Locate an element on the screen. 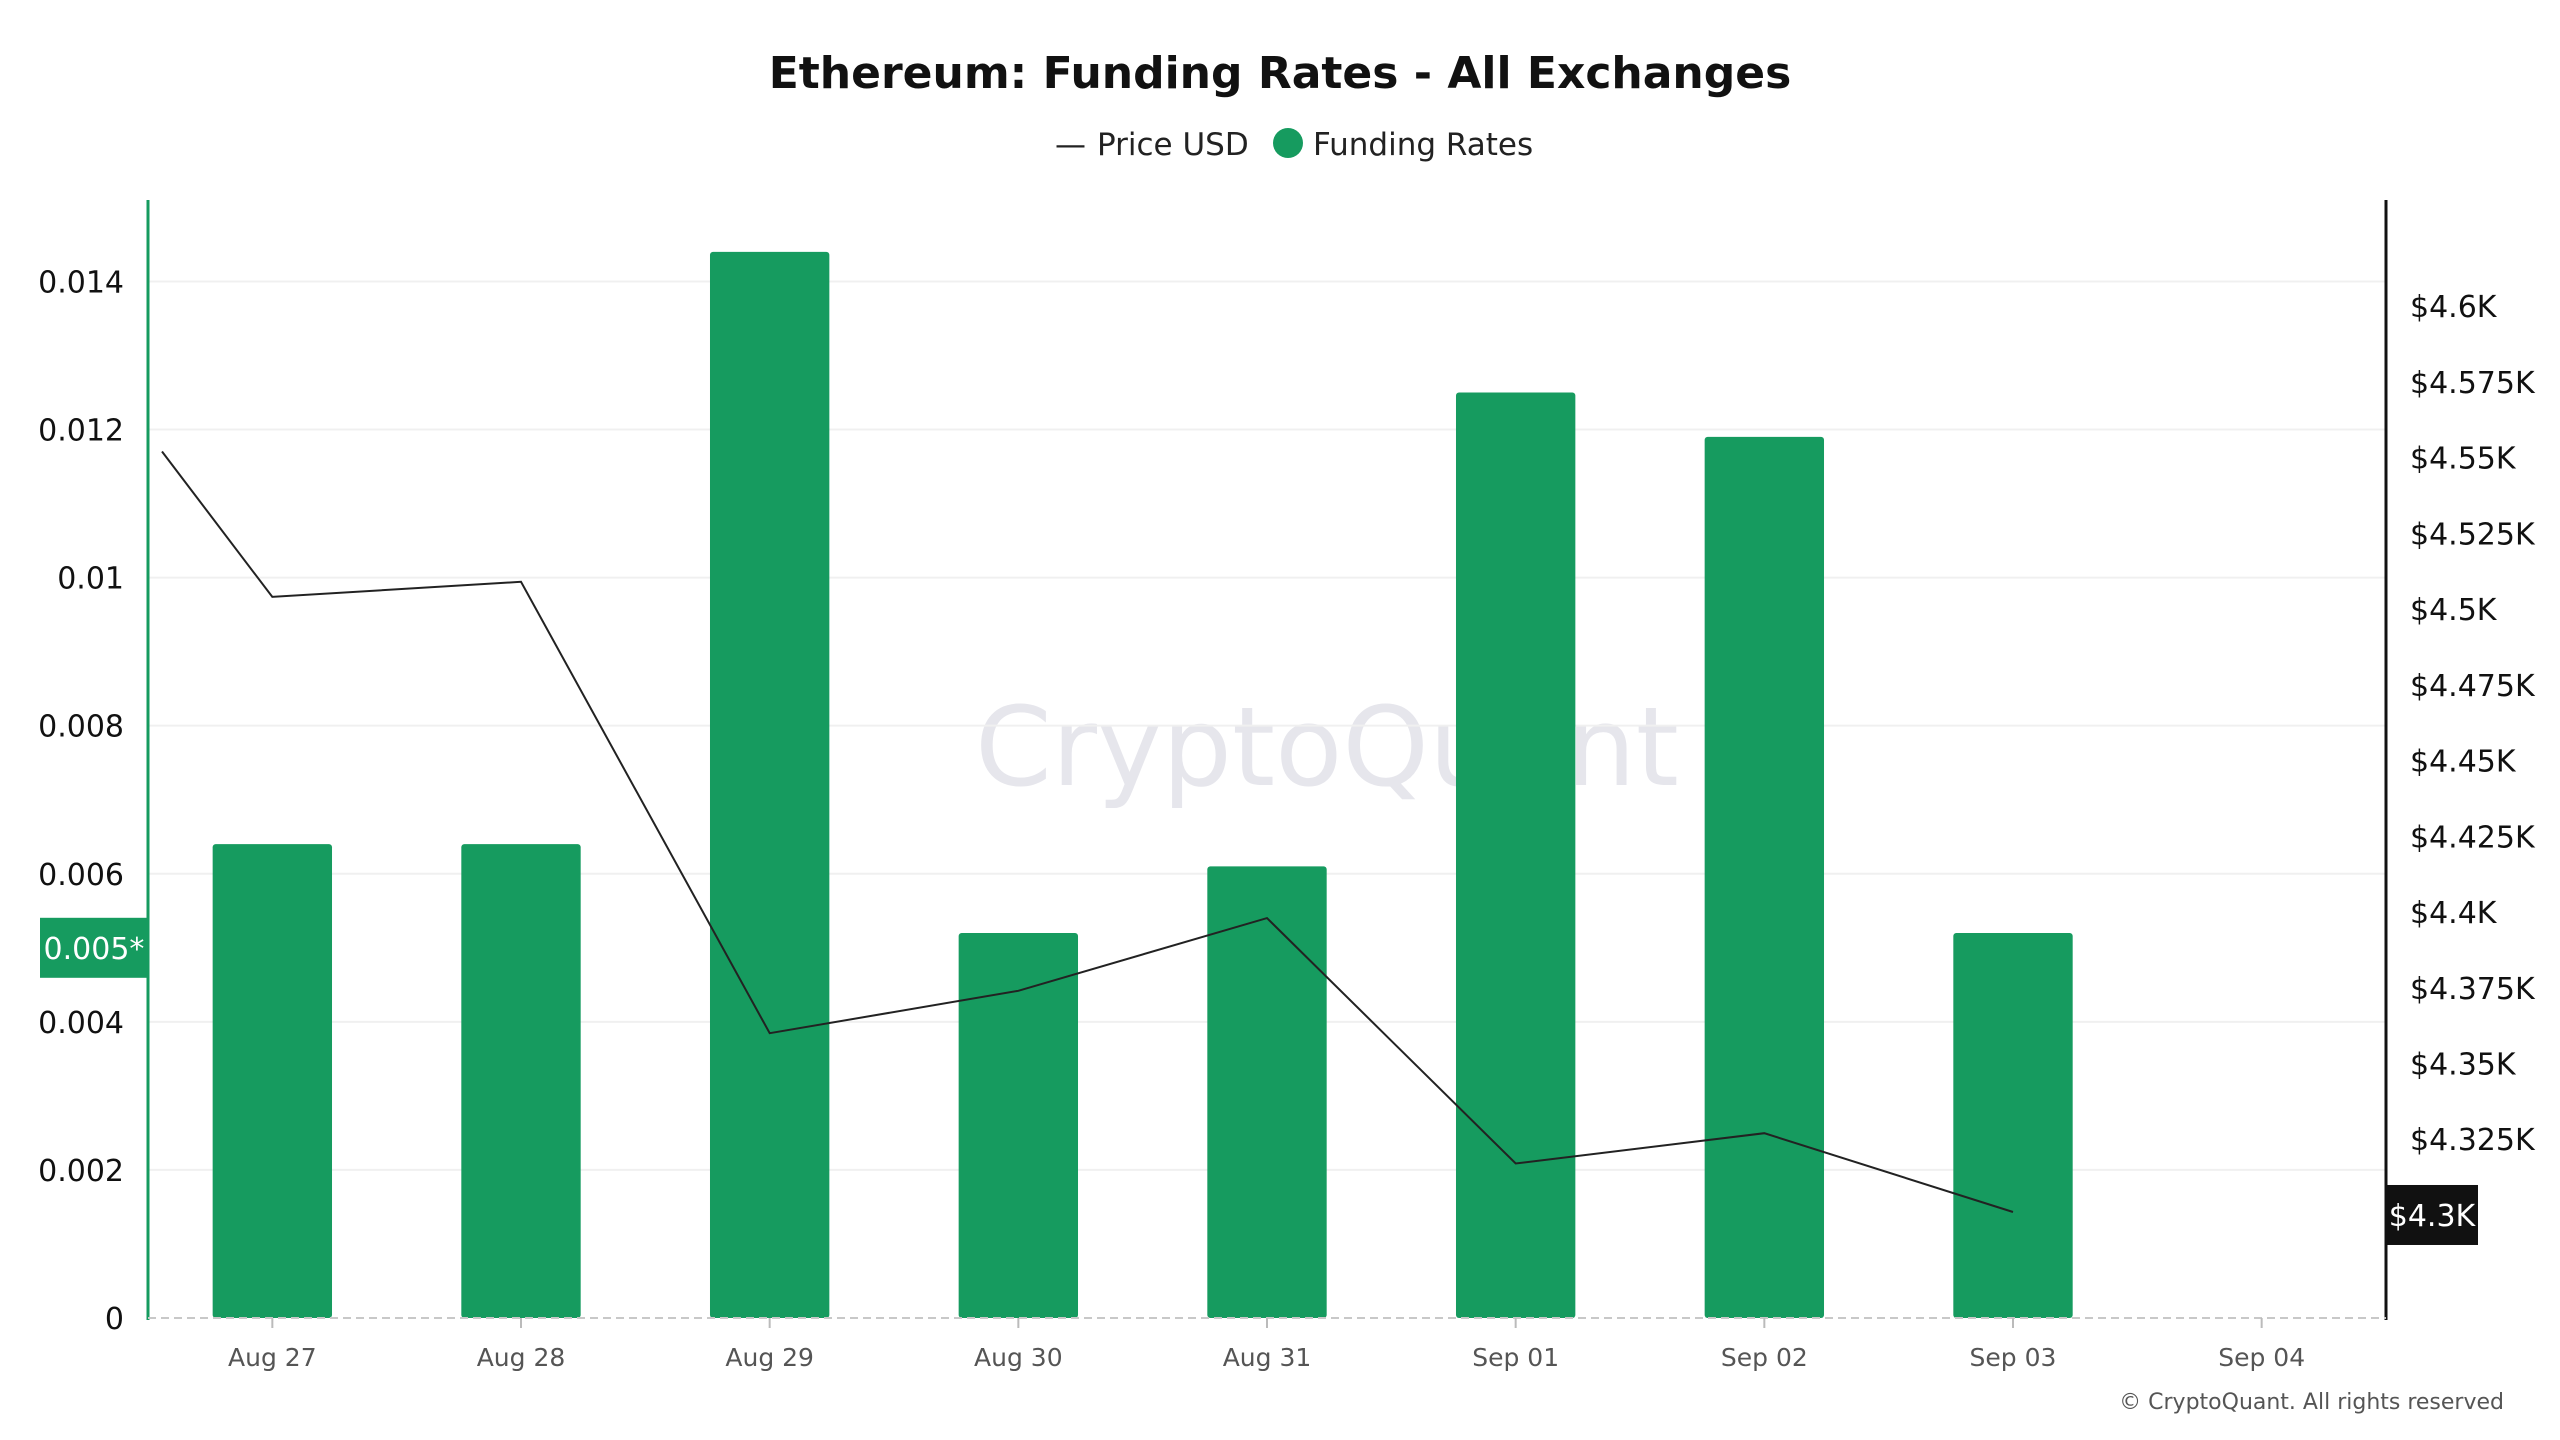 The height and width of the screenshot is (1440, 2560). x-tick-label: Sep 03 is located at coordinates (2013, 1357).